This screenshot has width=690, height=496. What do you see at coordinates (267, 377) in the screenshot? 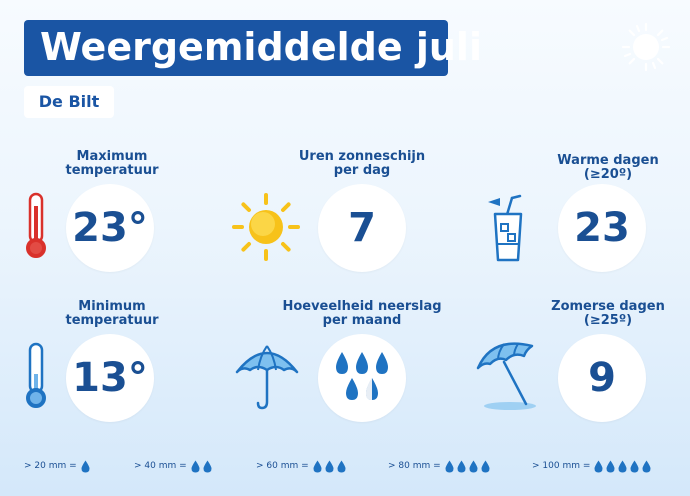
I see `umbrella-icon` at bounding box center [267, 377].